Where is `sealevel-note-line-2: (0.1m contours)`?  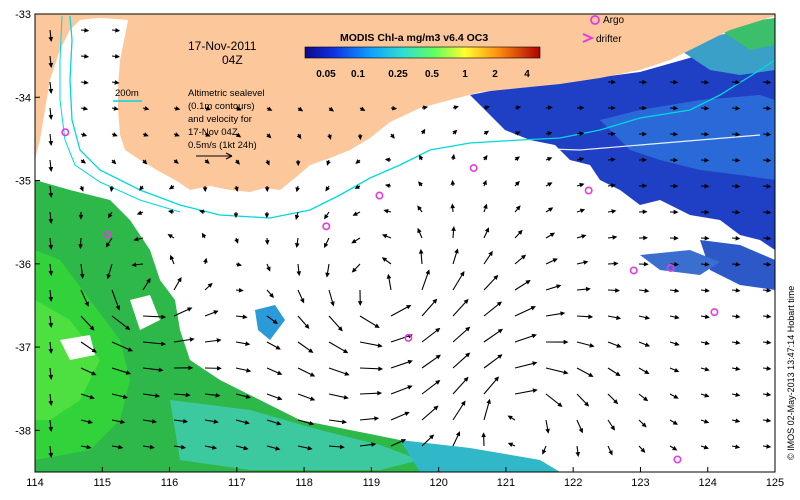 sealevel-note-line-2: (0.1m contours) is located at coordinates (221, 106).